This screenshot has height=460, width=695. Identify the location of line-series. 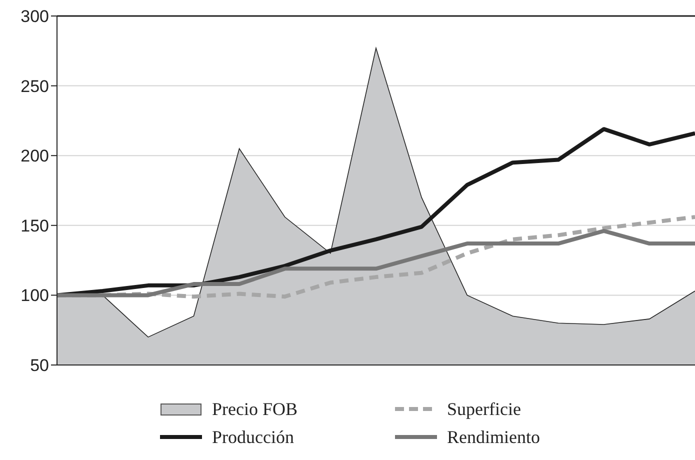
(375, 263).